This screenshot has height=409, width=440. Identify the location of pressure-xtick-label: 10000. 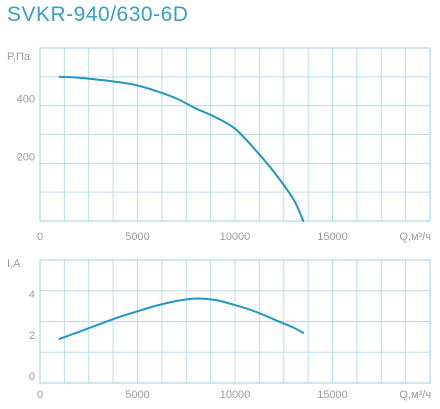
(235, 237).